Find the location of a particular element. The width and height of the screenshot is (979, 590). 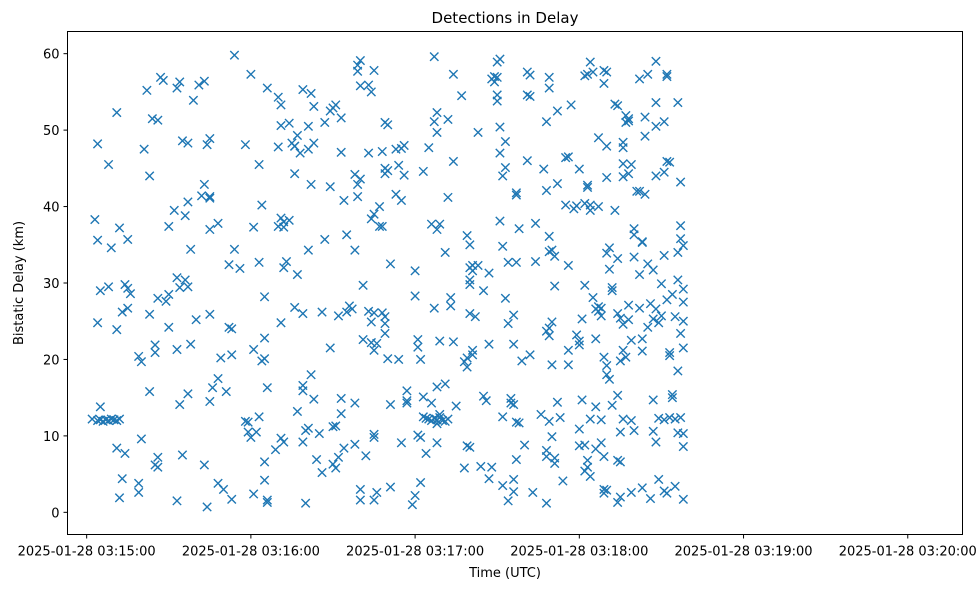

x-tick-label-0: 2025-01-28 03:15:00 is located at coordinates (87, 552).